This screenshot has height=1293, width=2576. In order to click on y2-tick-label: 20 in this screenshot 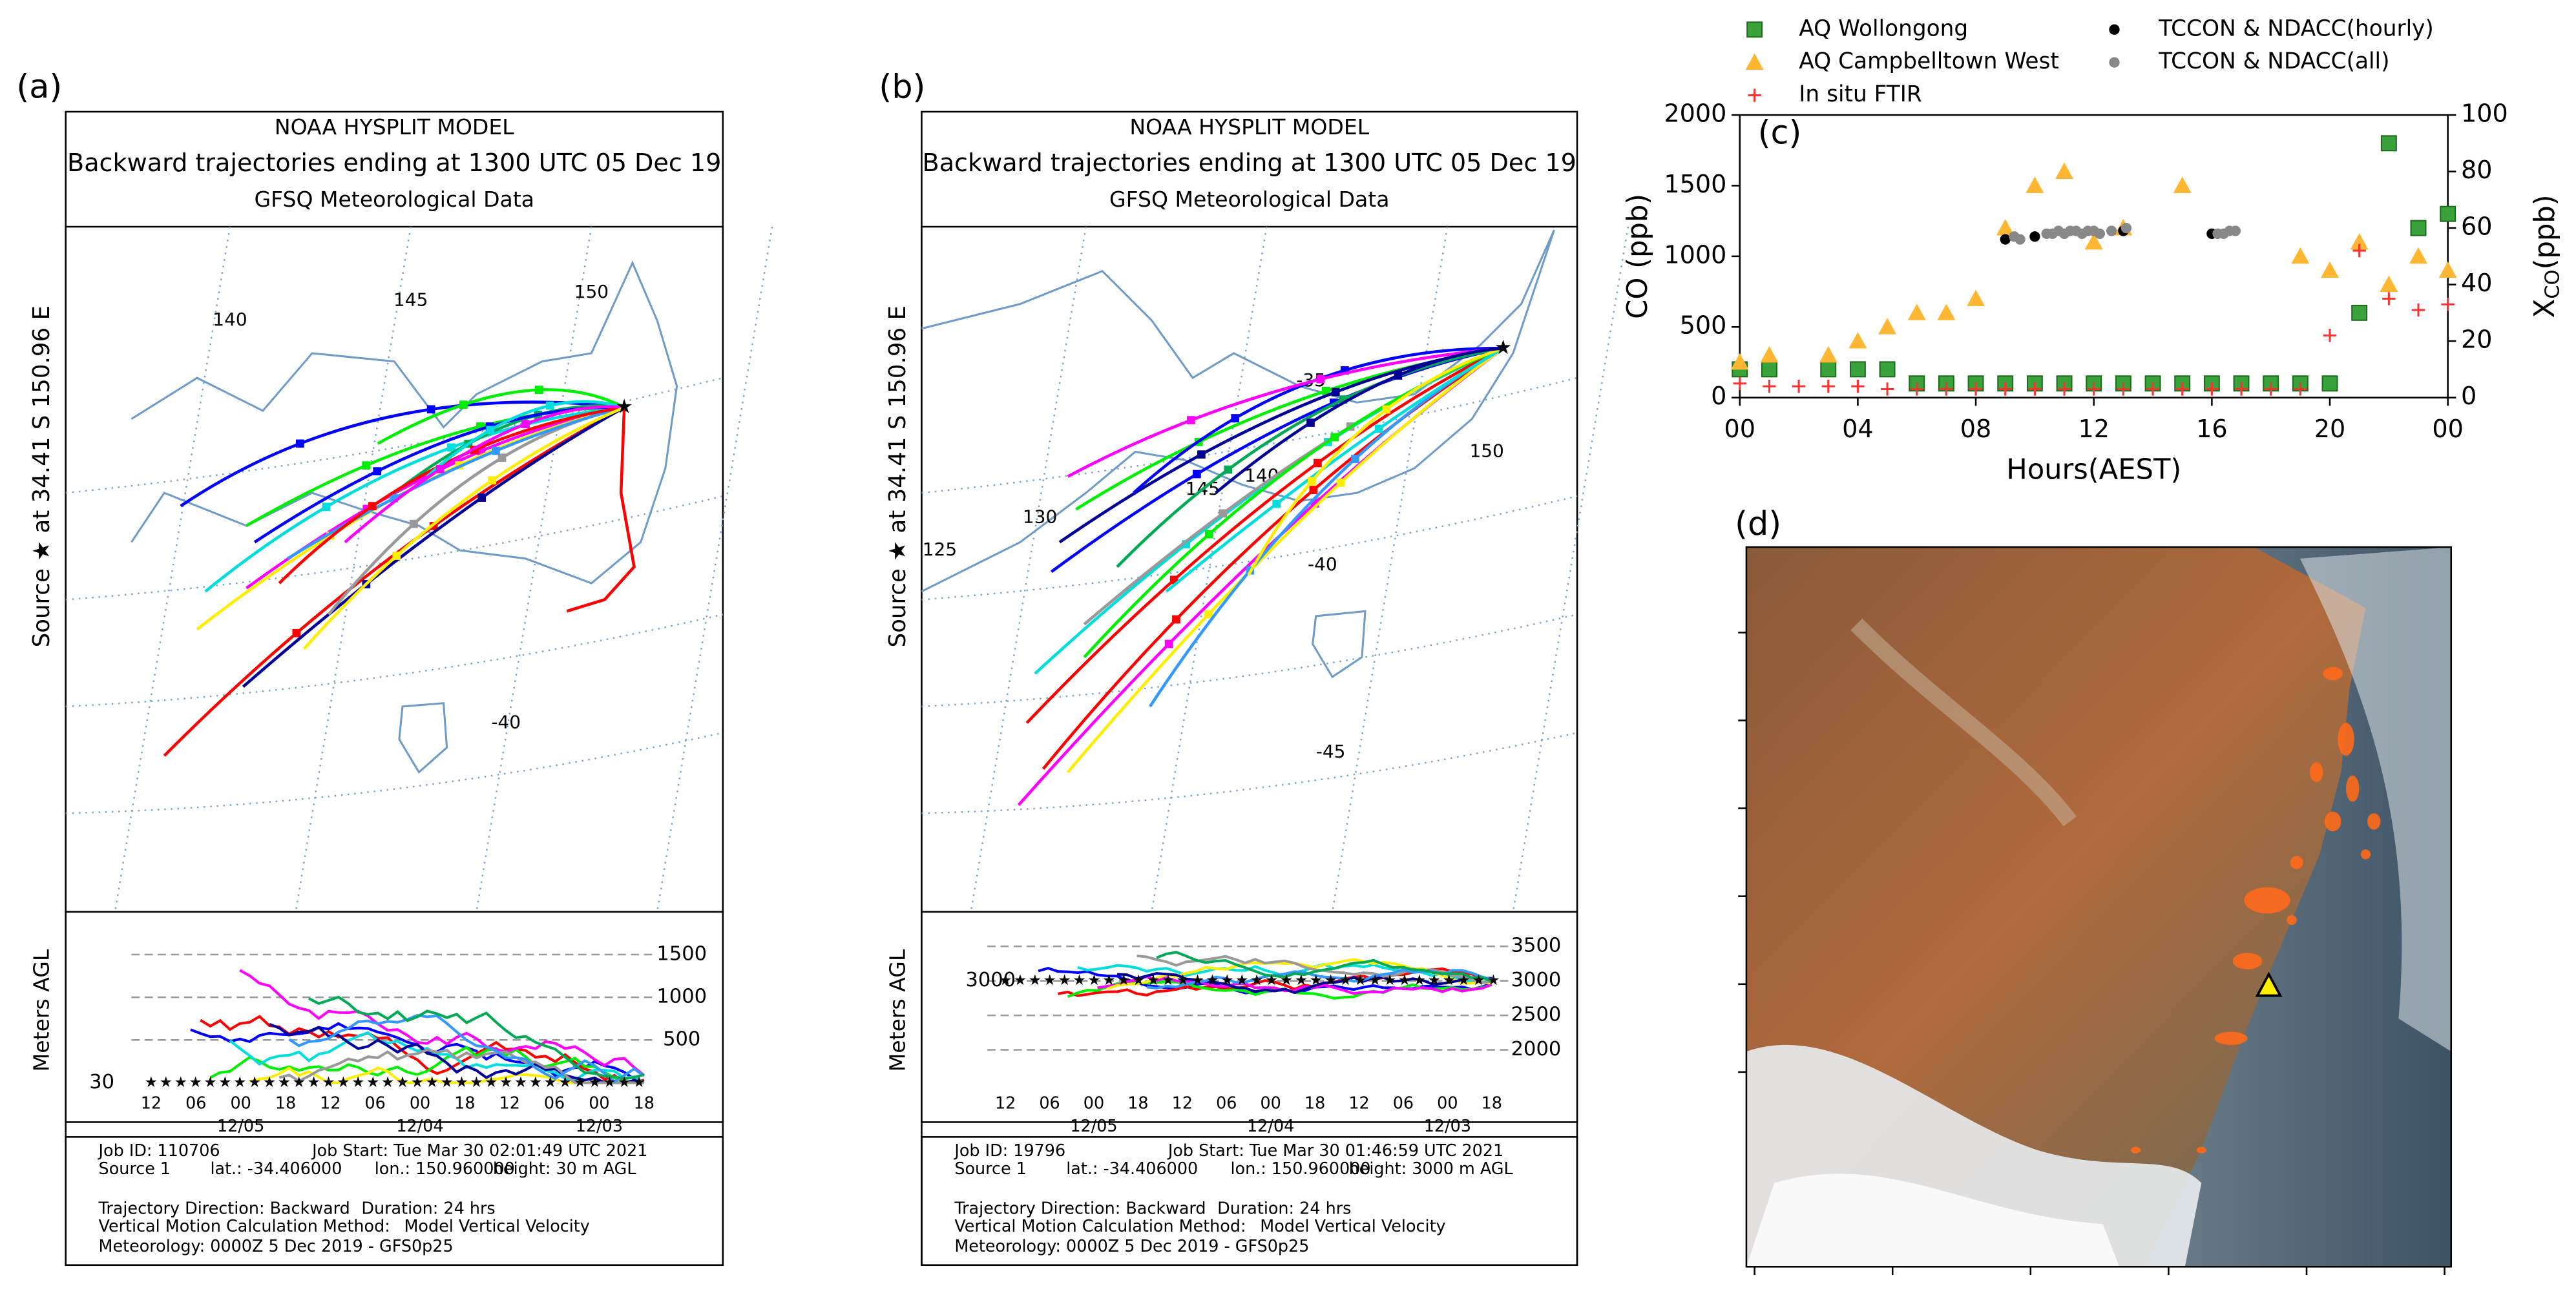, I will do `click(2477, 340)`.